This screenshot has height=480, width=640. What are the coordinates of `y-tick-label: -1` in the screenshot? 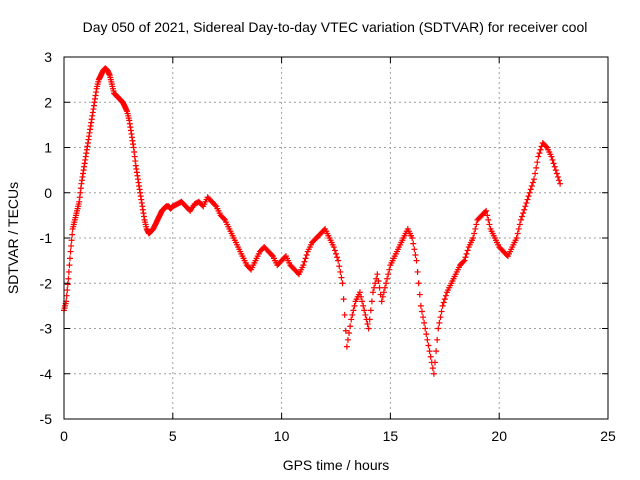 It's located at (46, 238).